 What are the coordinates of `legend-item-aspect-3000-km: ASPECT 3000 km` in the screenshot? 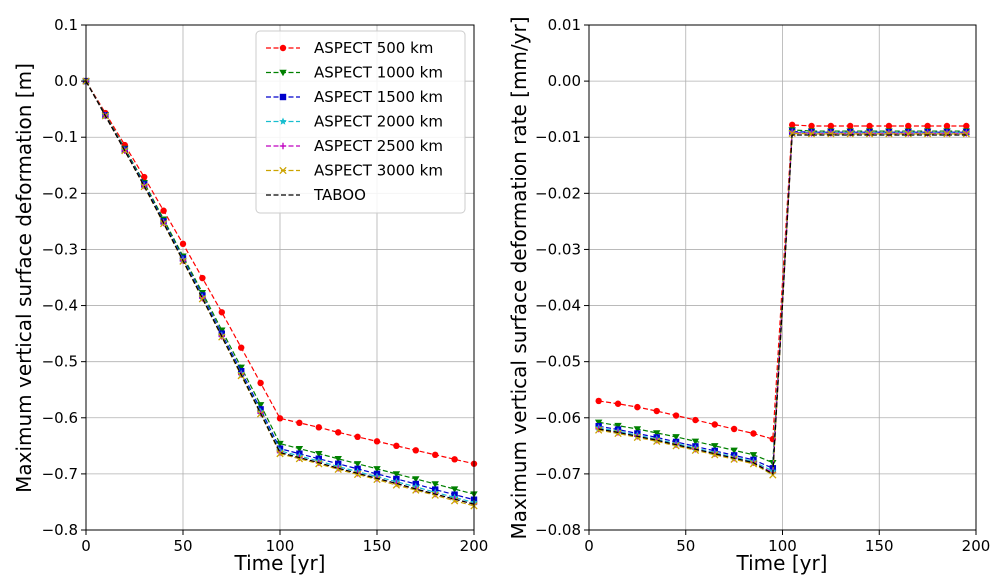 It's located at (354, 171).